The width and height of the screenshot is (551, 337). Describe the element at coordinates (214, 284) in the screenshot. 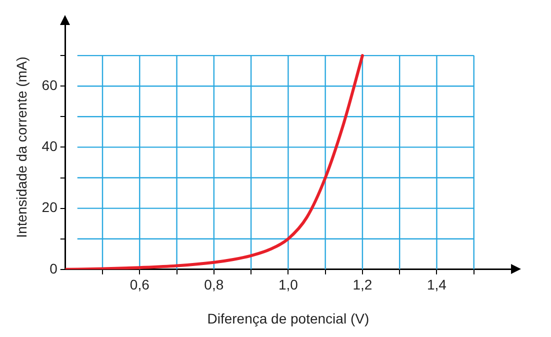

I see `x-tick-label: 0,8` at that location.